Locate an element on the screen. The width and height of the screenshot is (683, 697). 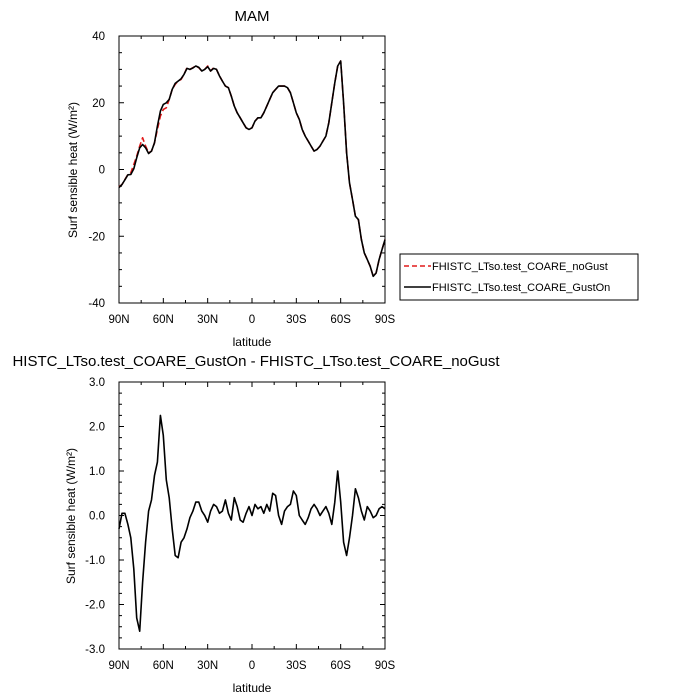
top-y-axis-label: Surf sensible heat (W/m²) is located at coordinates (73, 170).